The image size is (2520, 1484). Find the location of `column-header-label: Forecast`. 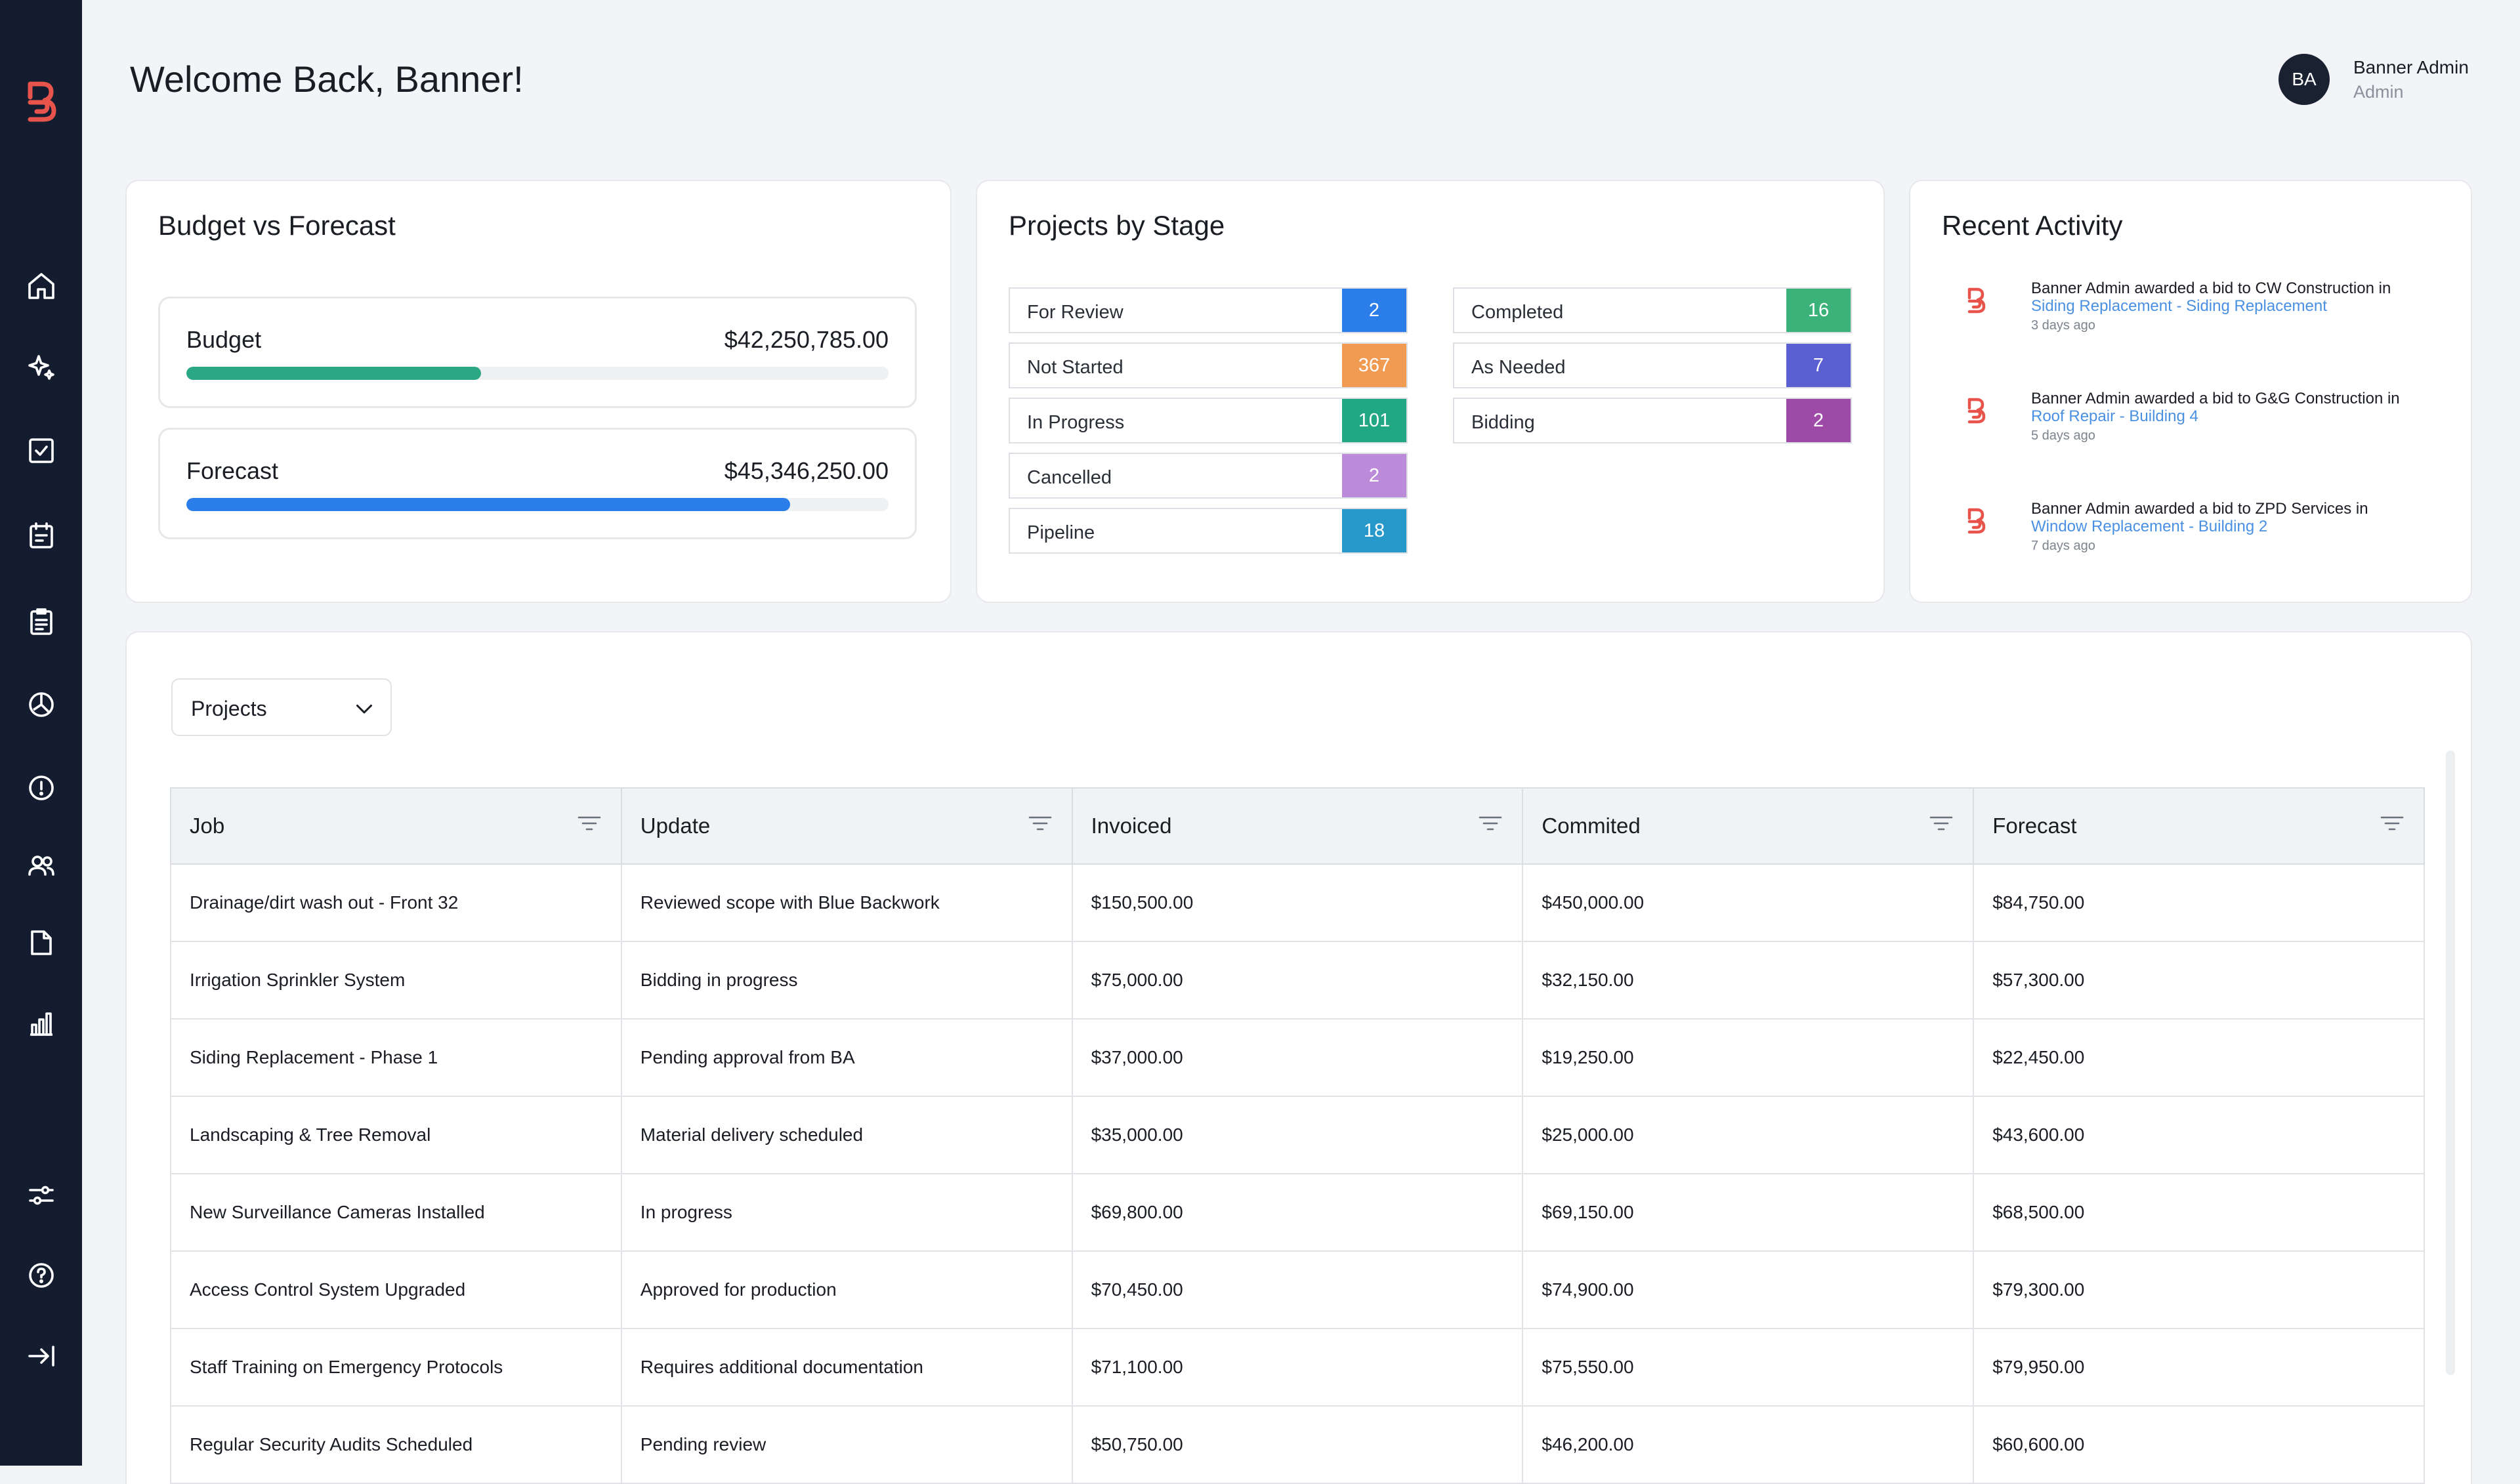

column-header-label: Forecast is located at coordinates (2034, 826).